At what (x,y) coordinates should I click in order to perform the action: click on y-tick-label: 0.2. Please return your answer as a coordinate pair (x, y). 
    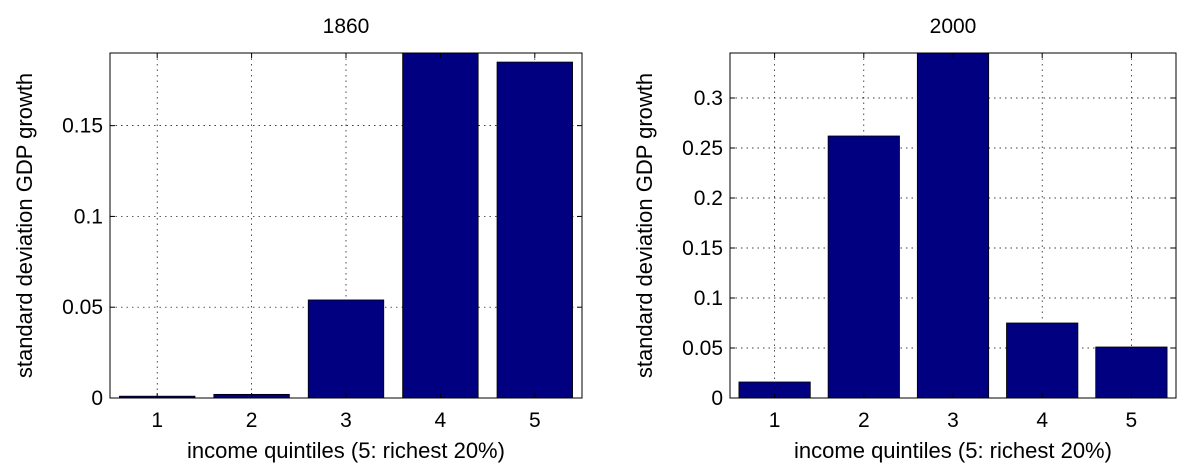
    Looking at the image, I should click on (708, 198).